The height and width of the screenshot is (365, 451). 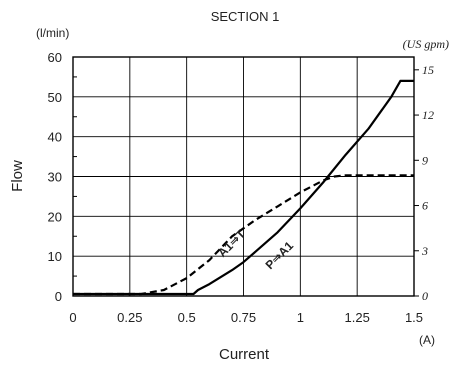 What do you see at coordinates (427, 340) in the screenshot?
I see `x-unit-label: (A)` at bounding box center [427, 340].